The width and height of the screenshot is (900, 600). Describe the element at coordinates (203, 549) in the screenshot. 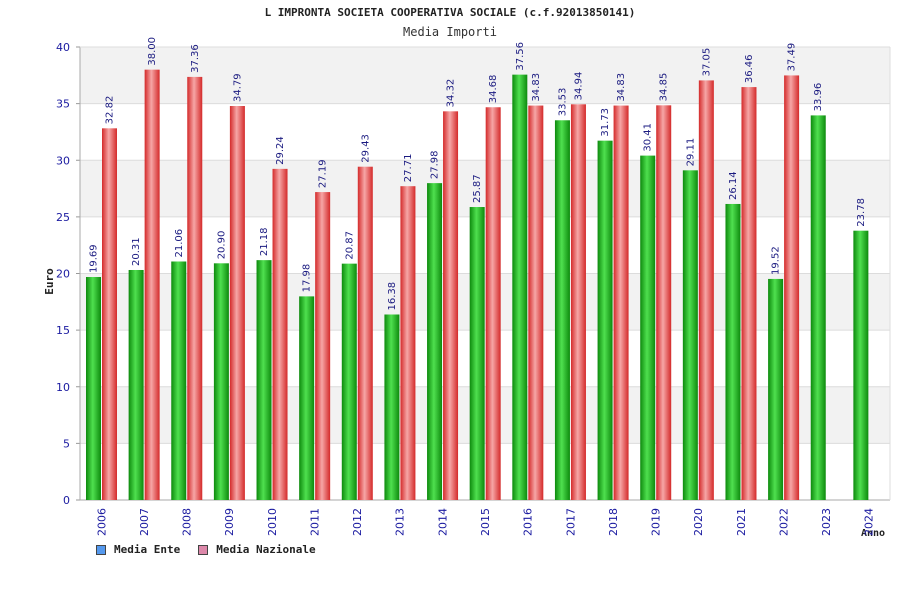

I see `legend-swatch-media-nazionale` at that location.